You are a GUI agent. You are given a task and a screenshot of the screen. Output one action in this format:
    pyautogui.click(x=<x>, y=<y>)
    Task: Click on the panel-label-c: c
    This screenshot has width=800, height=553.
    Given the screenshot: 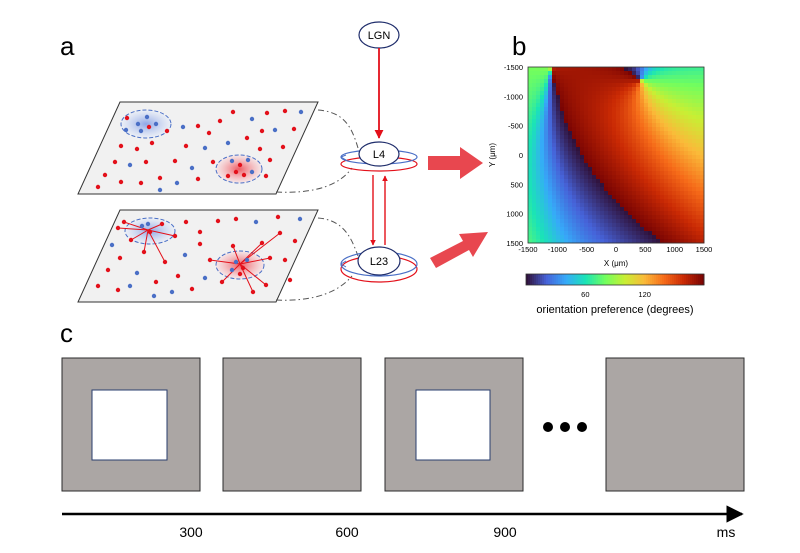 What is the action you would take?
    pyautogui.click(x=66, y=333)
    